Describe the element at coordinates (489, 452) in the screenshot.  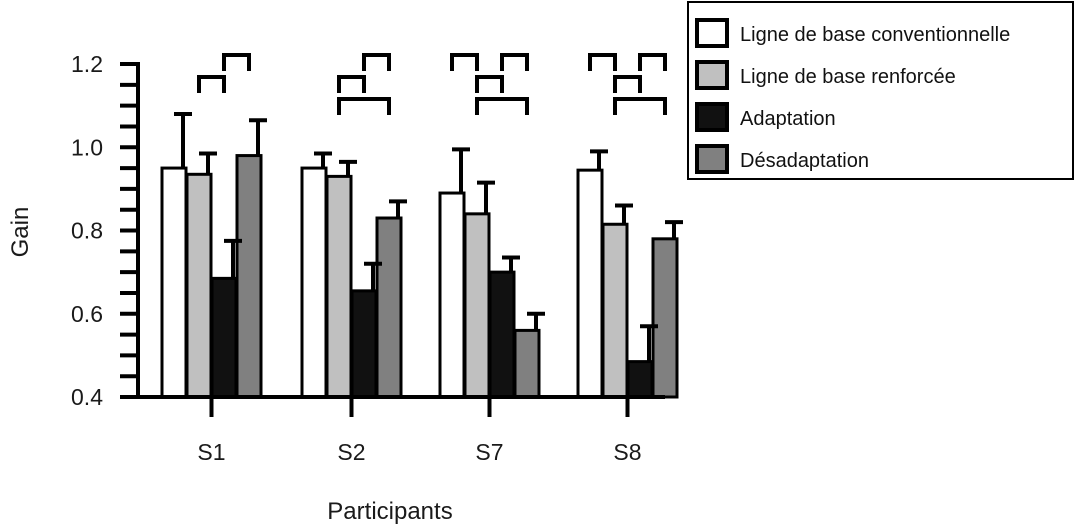
I see `x-tick-label-s7: S7` at that location.